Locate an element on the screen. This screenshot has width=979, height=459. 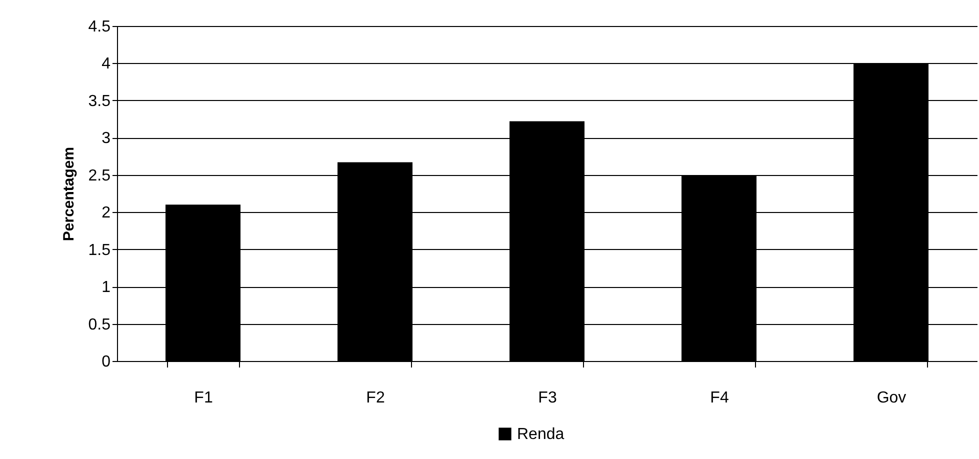
y-tick-label: 0.5 is located at coordinates (99, 325).